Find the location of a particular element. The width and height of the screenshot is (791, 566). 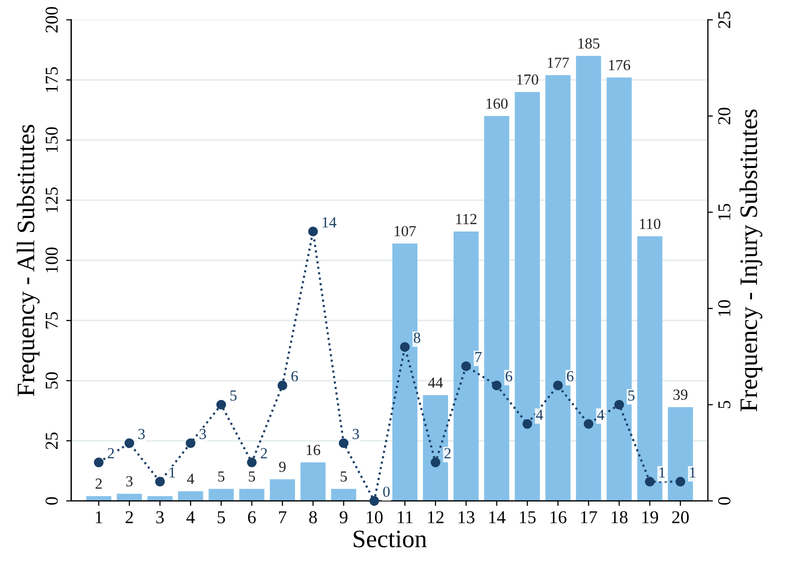

y2-axis-title: Frequency - Injury Substitutes is located at coordinates (751, 261).